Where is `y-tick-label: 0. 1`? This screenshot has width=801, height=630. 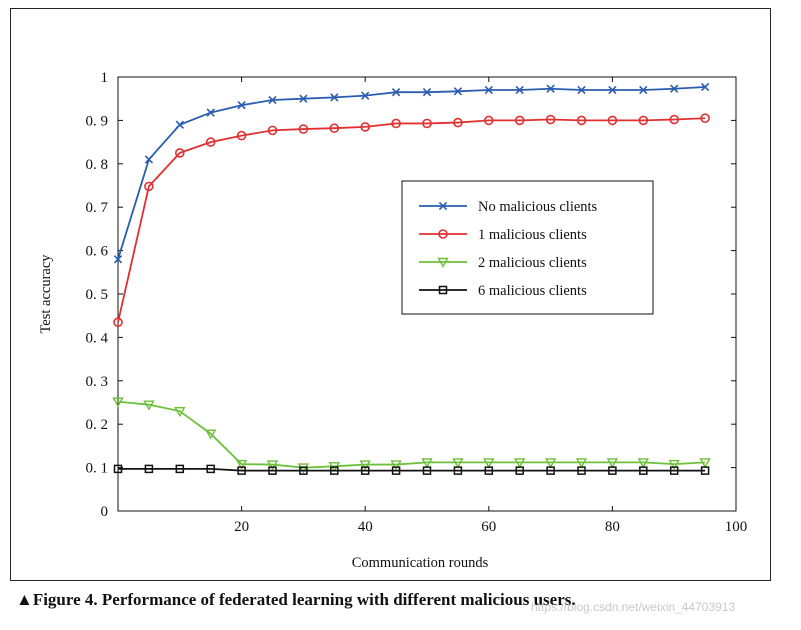 y-tick-label: 0. 1 is located at coordinates (97, 469).